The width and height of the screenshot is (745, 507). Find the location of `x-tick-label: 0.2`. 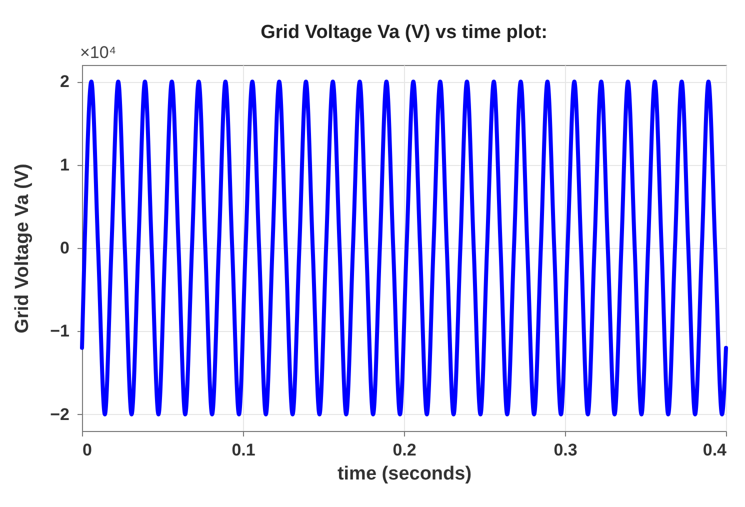

x-tick-label: 0.2 is located at coordinates (404, 450).